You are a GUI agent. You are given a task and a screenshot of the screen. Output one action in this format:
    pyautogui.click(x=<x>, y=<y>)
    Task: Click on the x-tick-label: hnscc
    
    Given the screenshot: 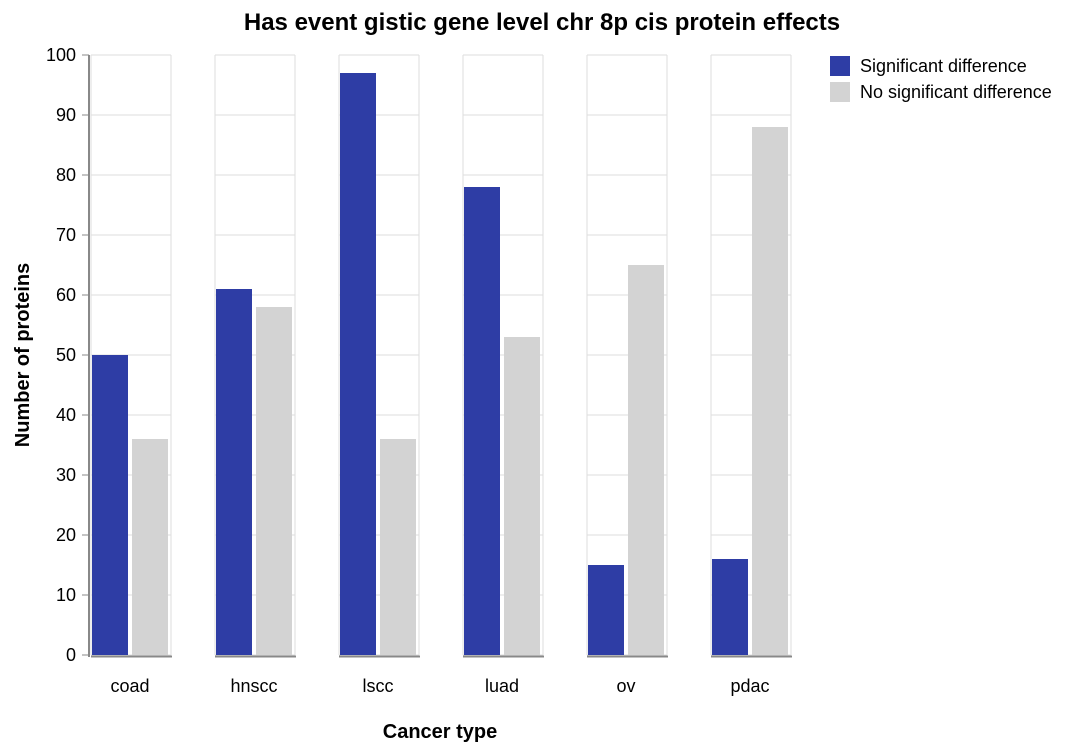 What is the action you would take?
    pyautogui.click(x=253, y=686)
    